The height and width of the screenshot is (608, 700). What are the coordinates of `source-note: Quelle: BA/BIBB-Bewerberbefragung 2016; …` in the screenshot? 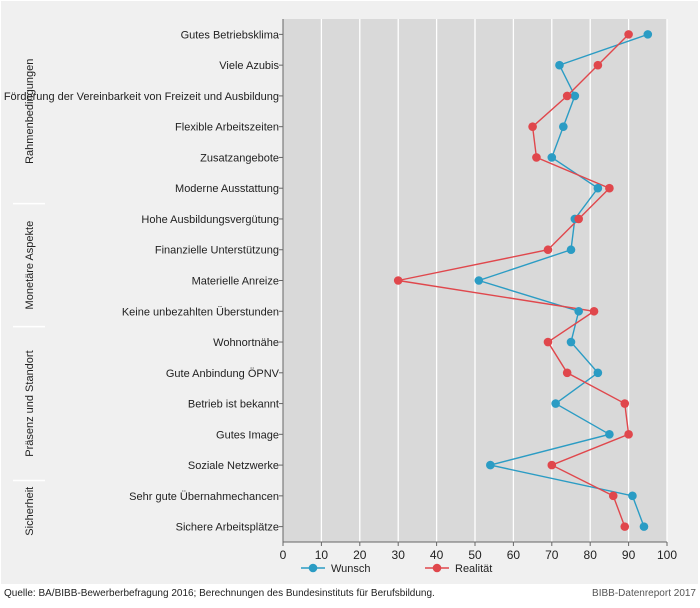 It's located at (219, 593).